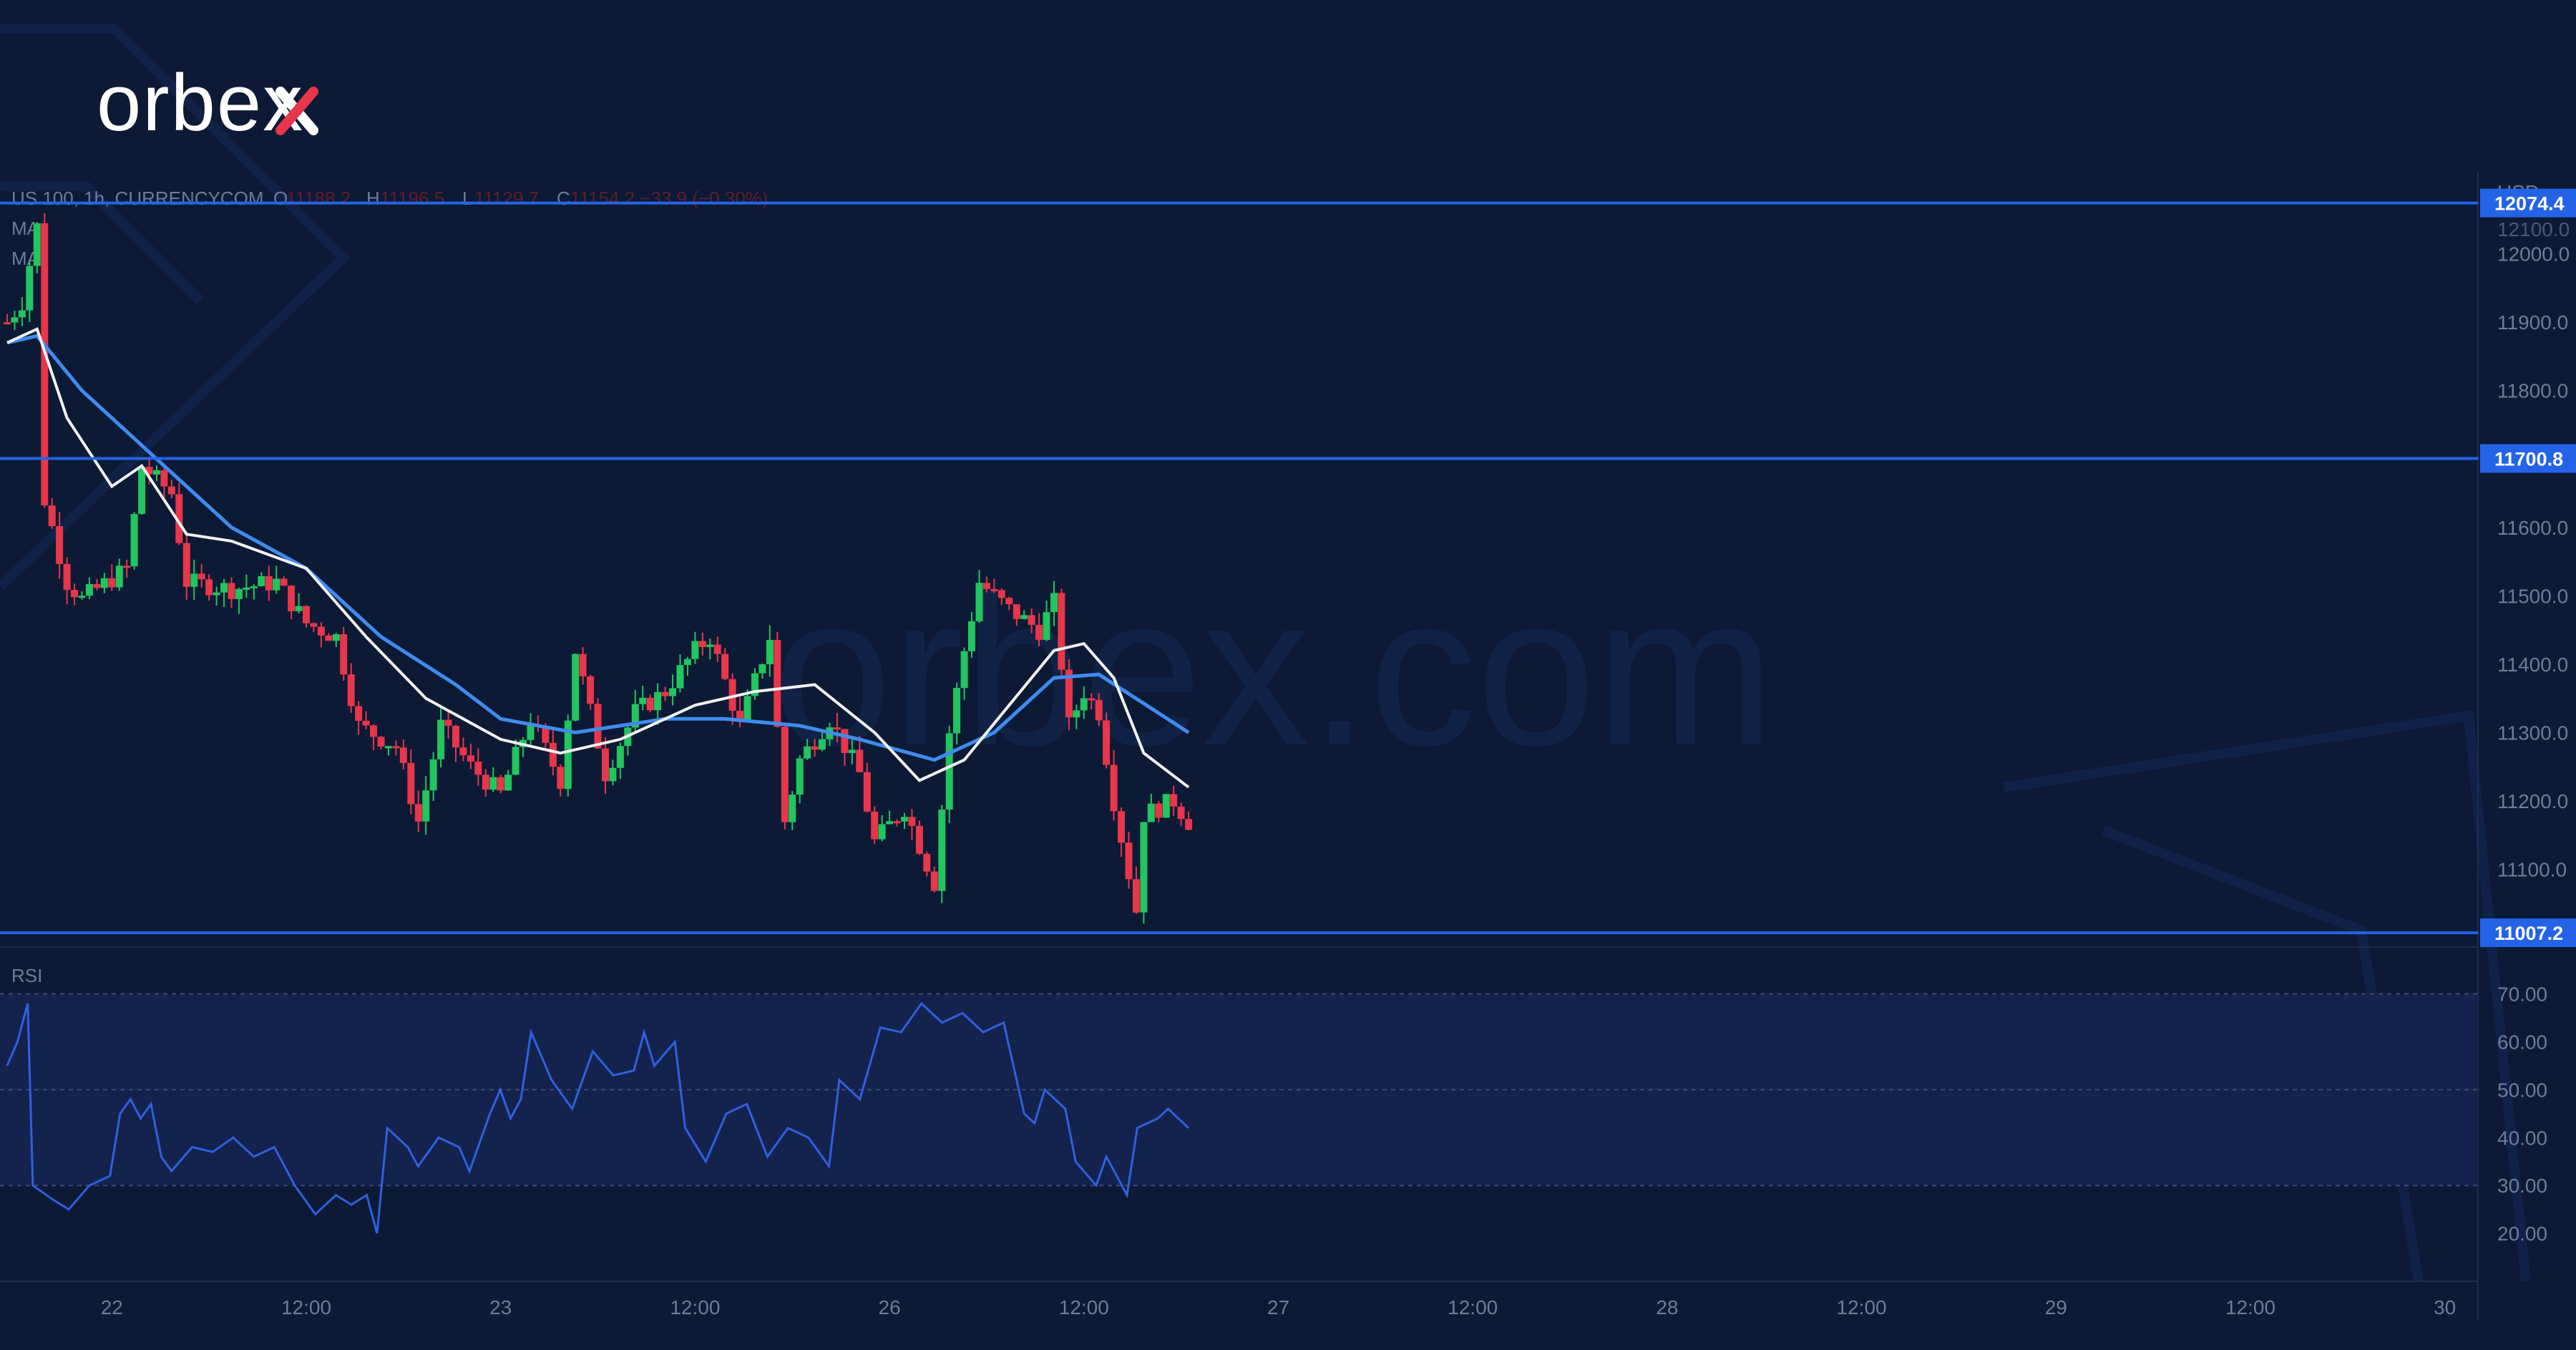  Describe the element at coordinates (26, 975) in the screenshot. I see `rsi-label: RSI` at that location.